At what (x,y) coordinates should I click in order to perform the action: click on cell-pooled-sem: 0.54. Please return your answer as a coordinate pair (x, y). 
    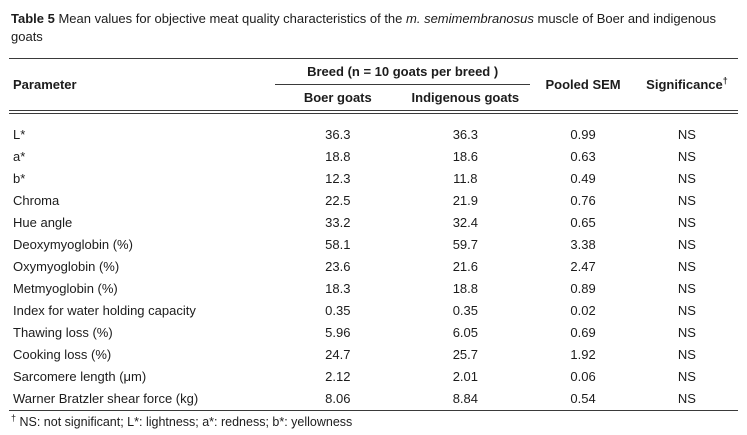
    Looking at the image, I should click on (583, 399).